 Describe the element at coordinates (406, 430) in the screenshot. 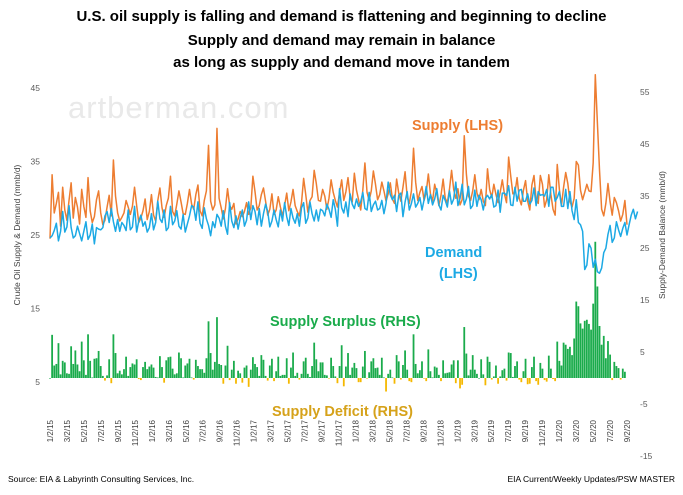

I see `x-tick-label: 7/2/18` at that location.